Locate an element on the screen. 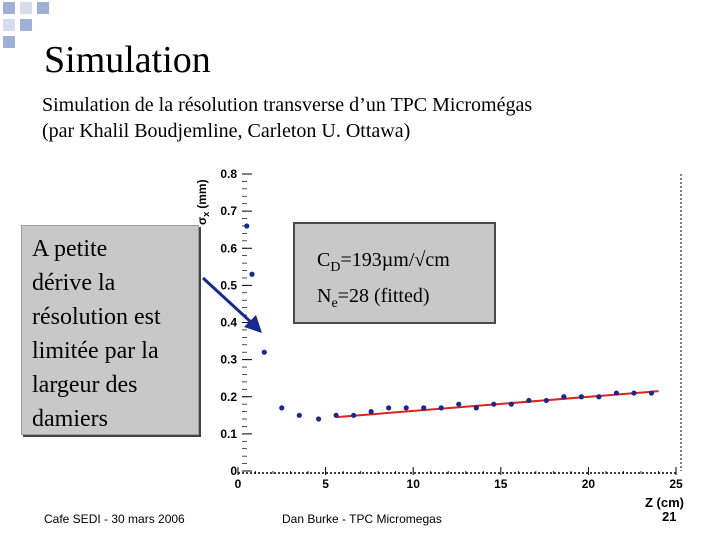 The height and width of the screenshot is (540, 720). y-axis-label-sub: x is located at coordinates (206, 214).